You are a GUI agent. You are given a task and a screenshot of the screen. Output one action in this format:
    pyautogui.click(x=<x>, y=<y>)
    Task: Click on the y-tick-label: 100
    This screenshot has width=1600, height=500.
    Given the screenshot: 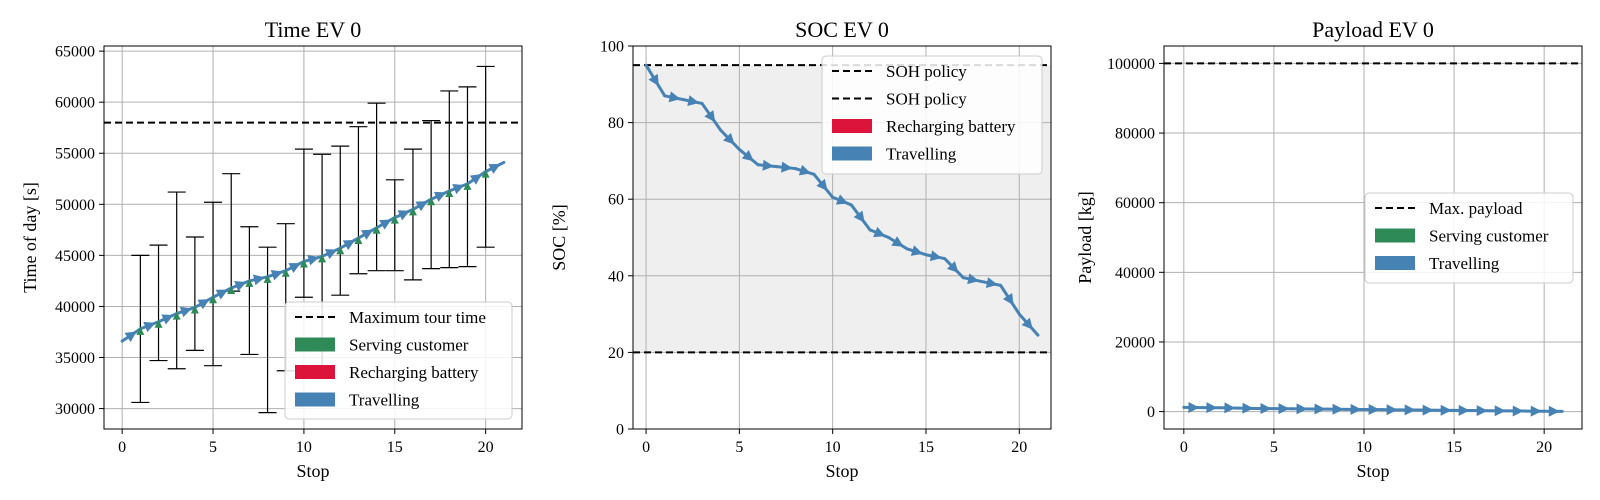 What is the action you would take?
    pyautogui.click(x=612, y=47)
    